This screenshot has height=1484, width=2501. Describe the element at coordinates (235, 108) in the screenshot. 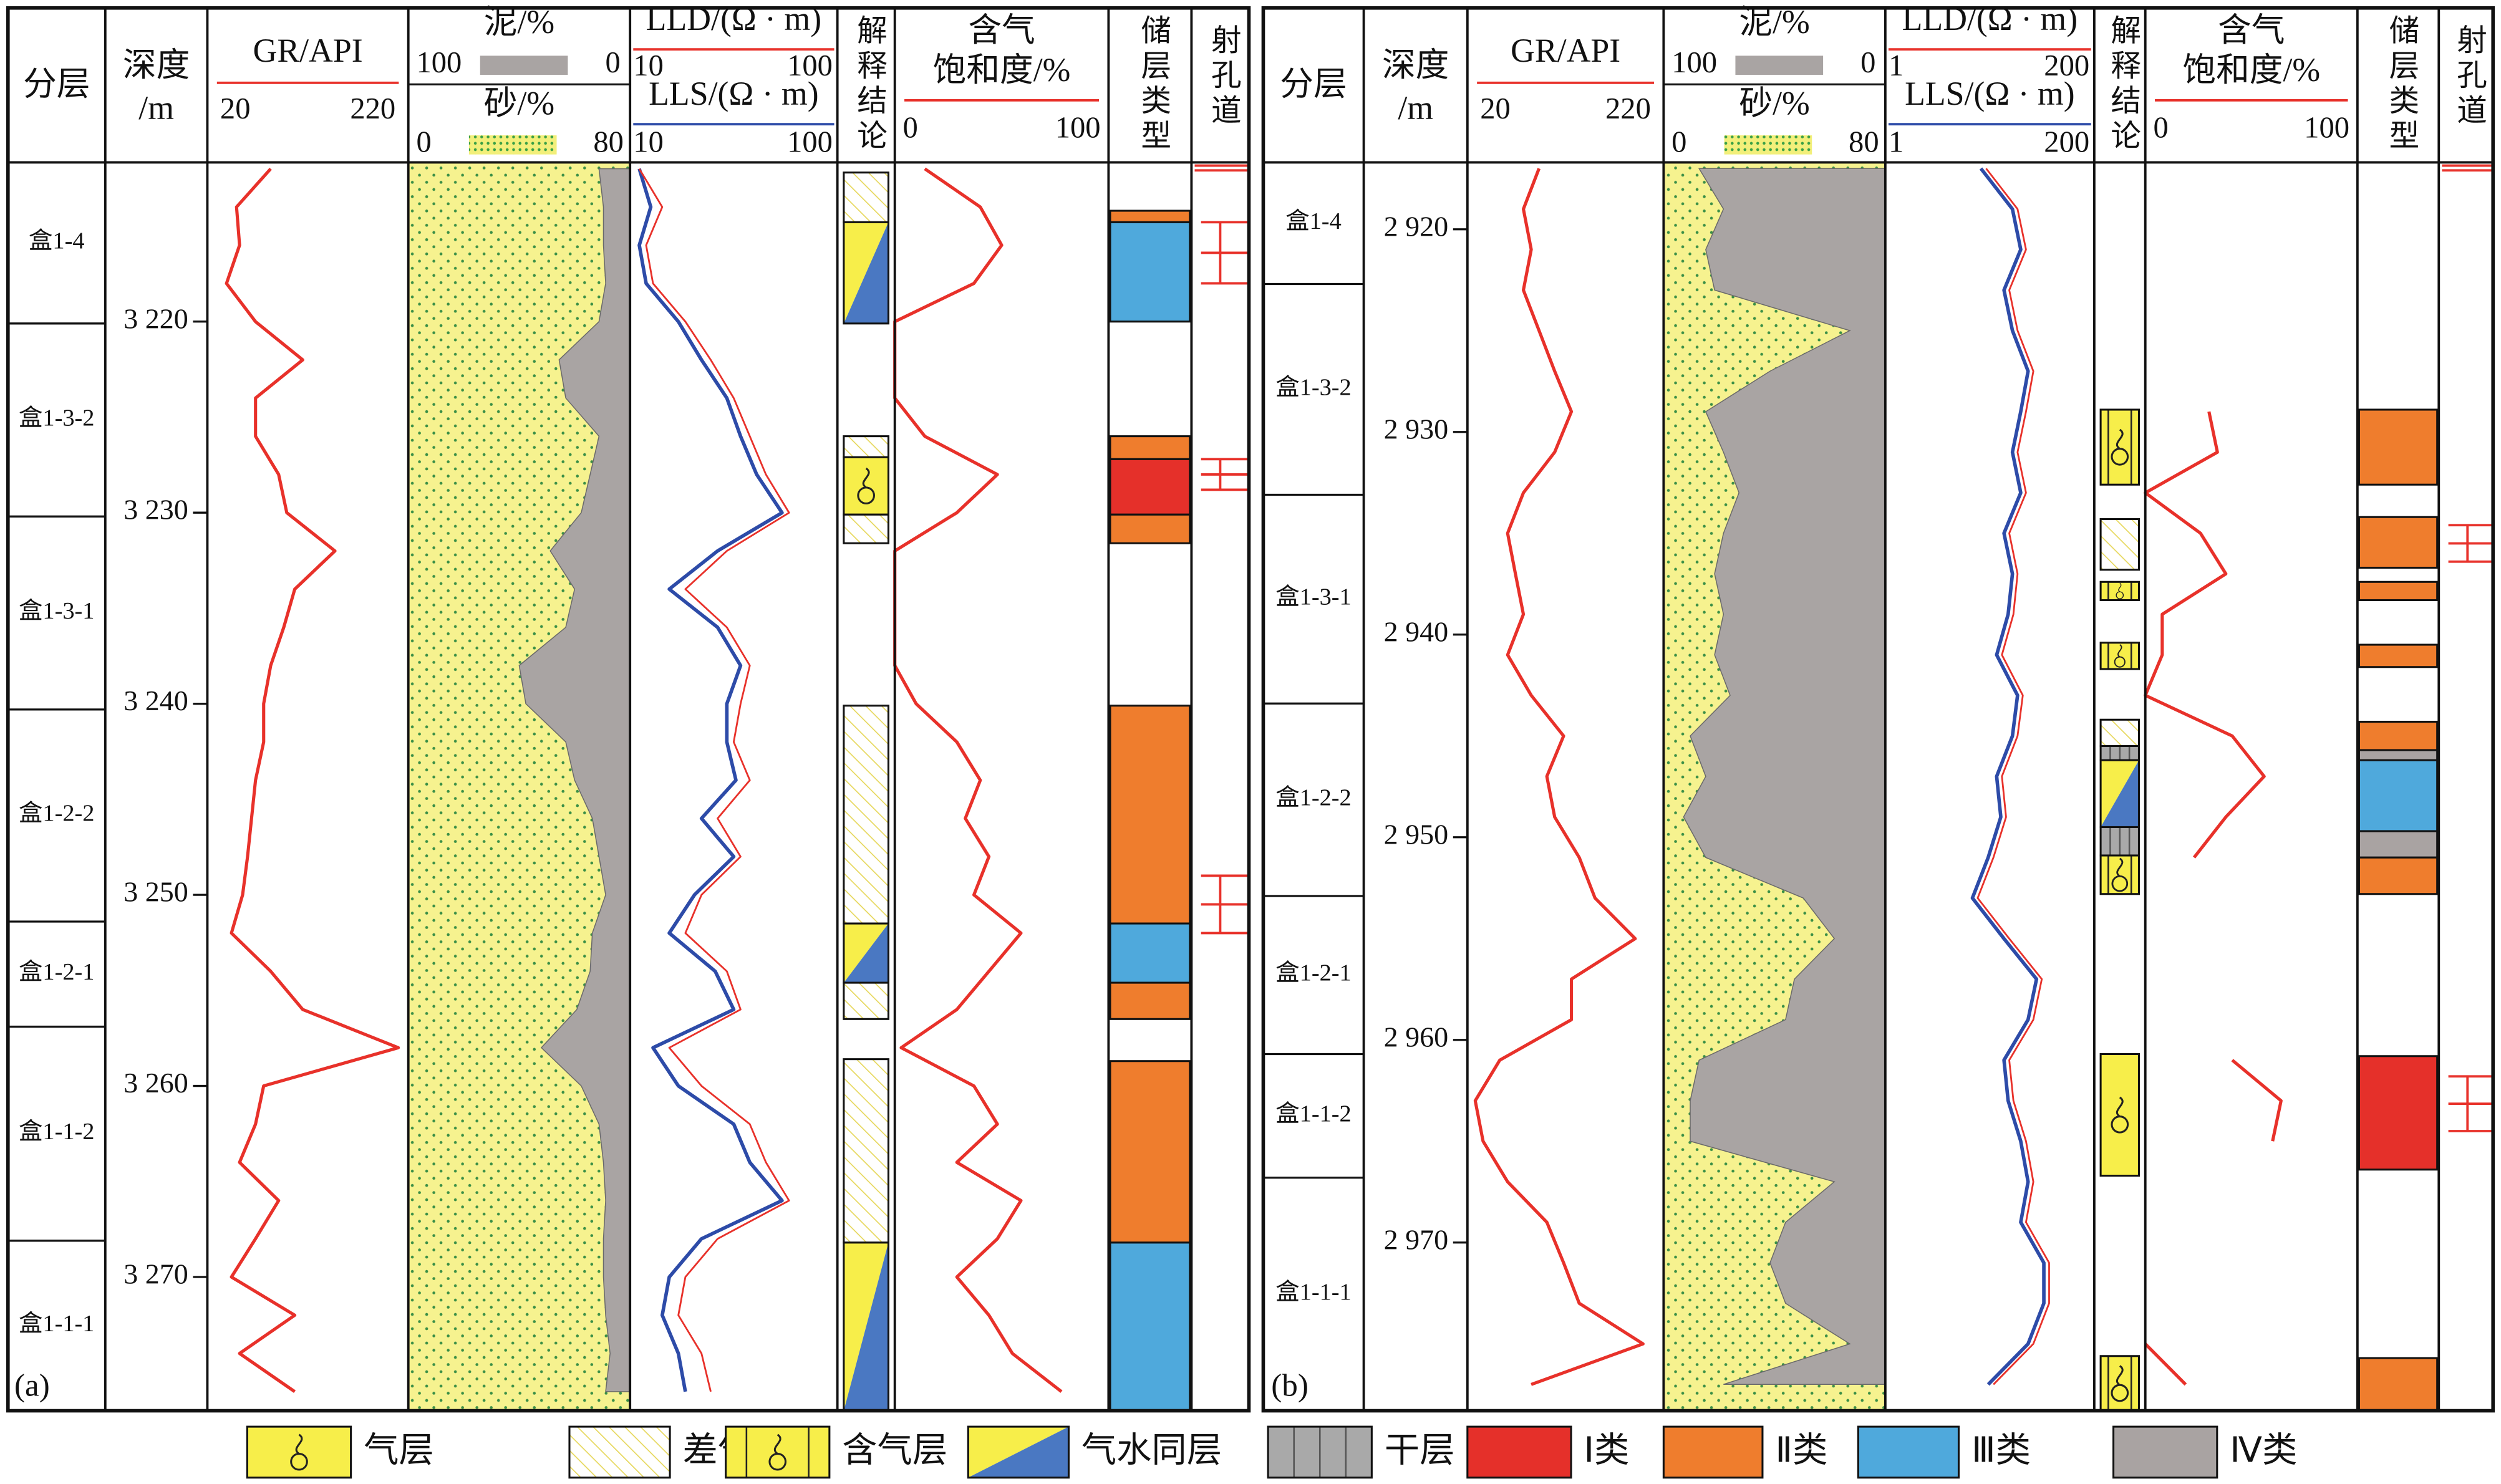

I see `scale-label: 20` at that location.